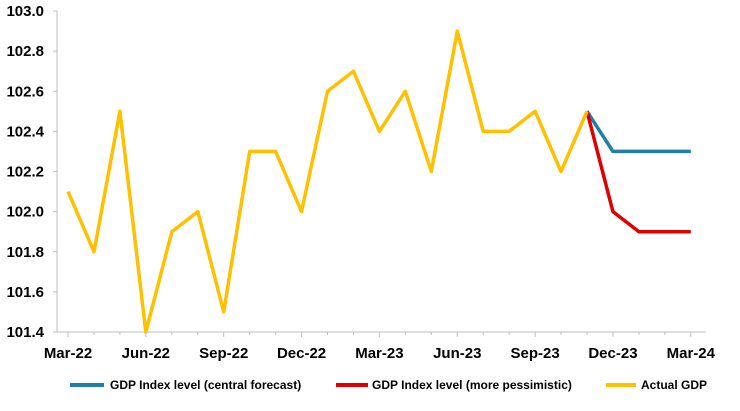 Image resolution: width=740 pixels, height=411 pixels. I want to click on legend-label: GDP Index level (more pessimistic), so click(472, 385).